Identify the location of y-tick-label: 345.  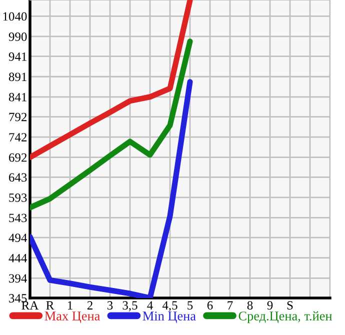
(18, 298).